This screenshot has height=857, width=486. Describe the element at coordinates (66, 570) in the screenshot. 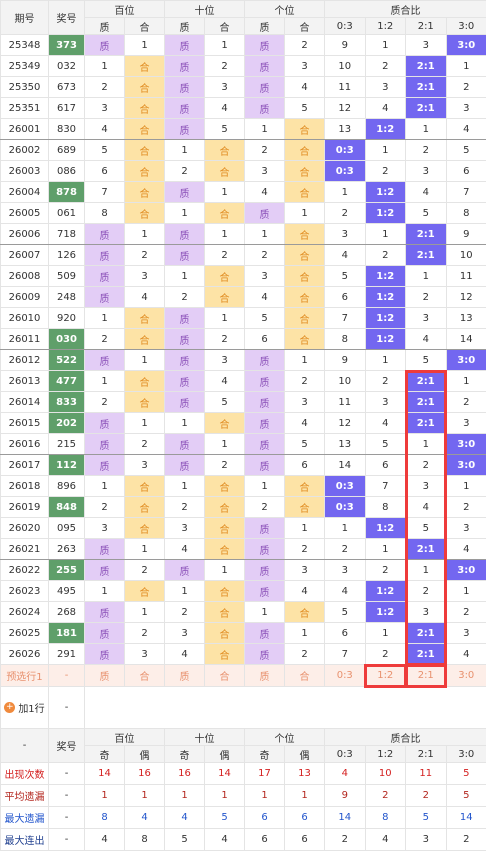

I see `number-cell: 255` at that location.